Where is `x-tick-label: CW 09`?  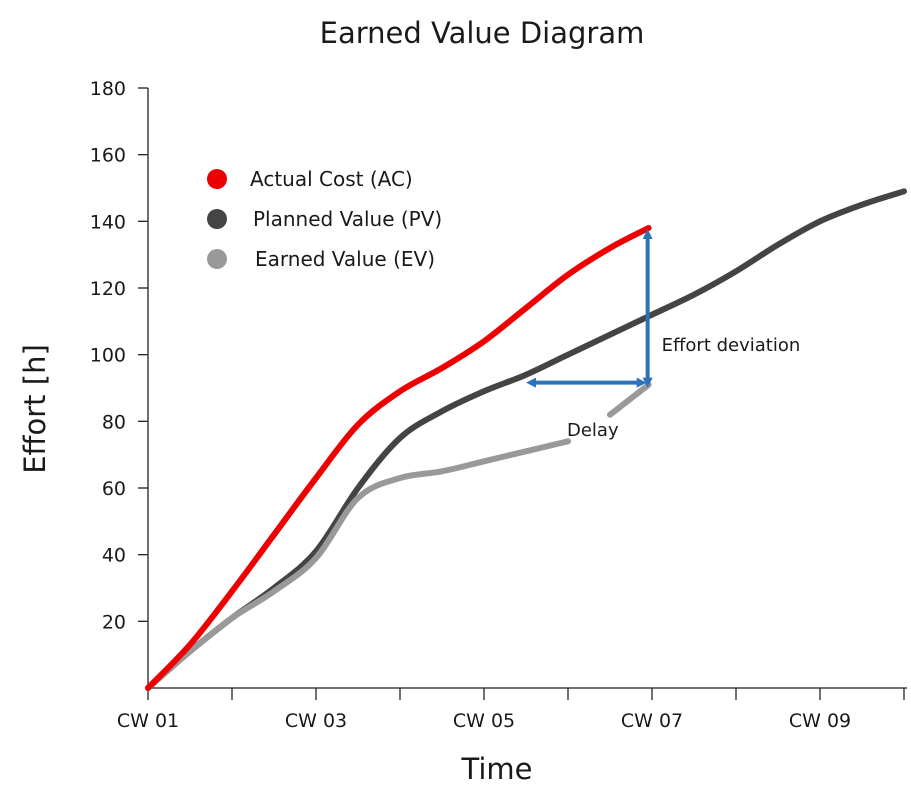
x-tick-label: CW 09 is located at coordinates (820, 721).